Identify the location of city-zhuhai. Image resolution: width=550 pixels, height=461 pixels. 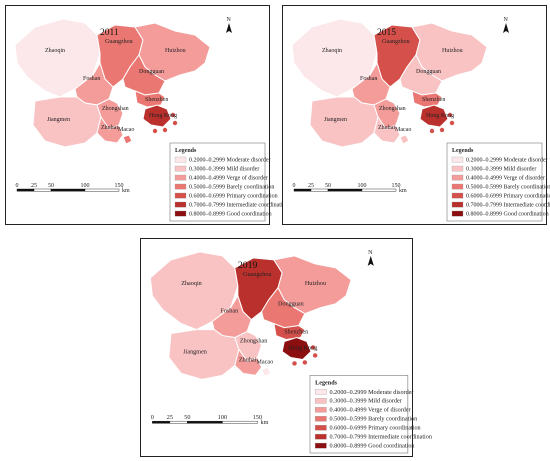
(110, 129).